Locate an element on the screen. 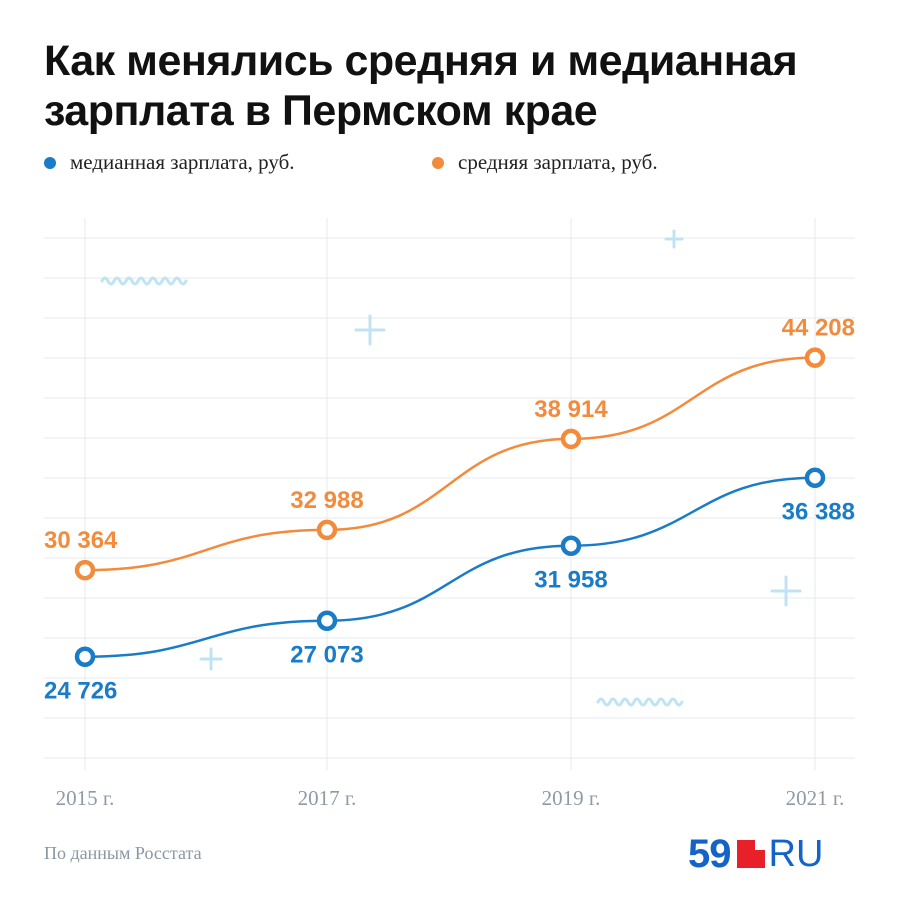 This screenshot has height=900, width=900. legend-item-median: медианная зарплата, руб. is located at coordinates (169, 162).